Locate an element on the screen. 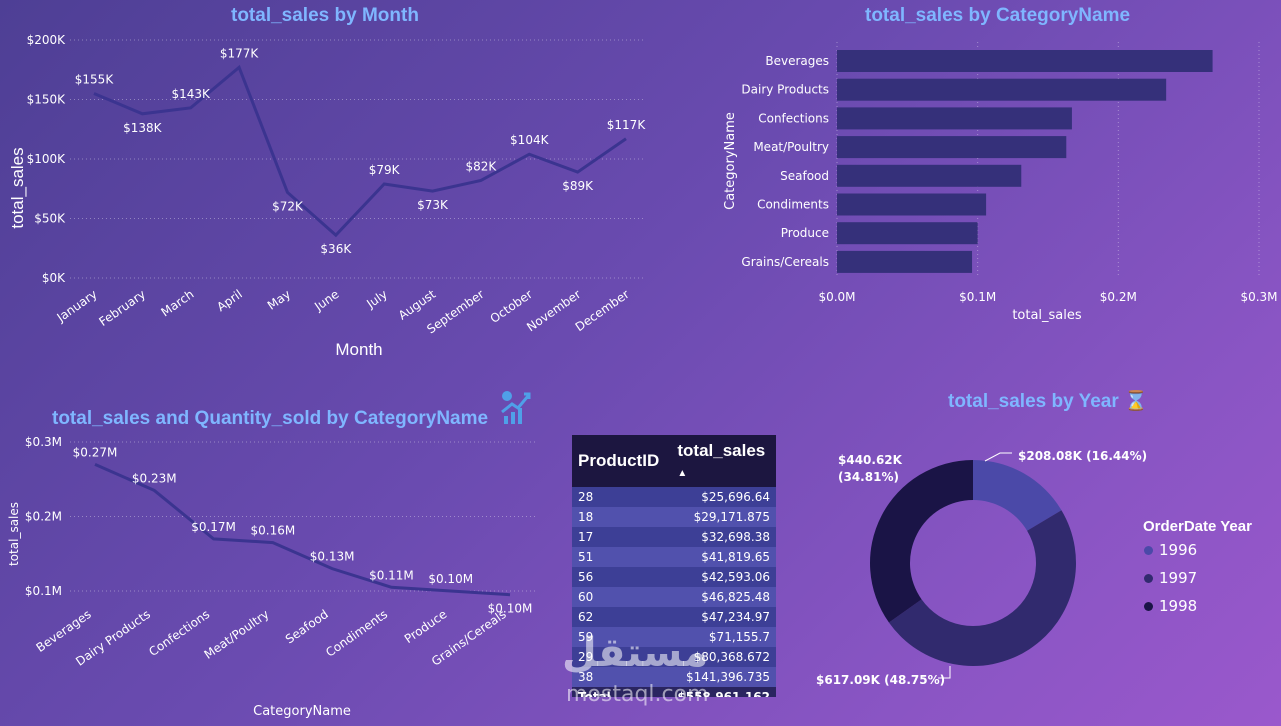  x-tick-label: $0.3M is located at coordinates (1258, 297).